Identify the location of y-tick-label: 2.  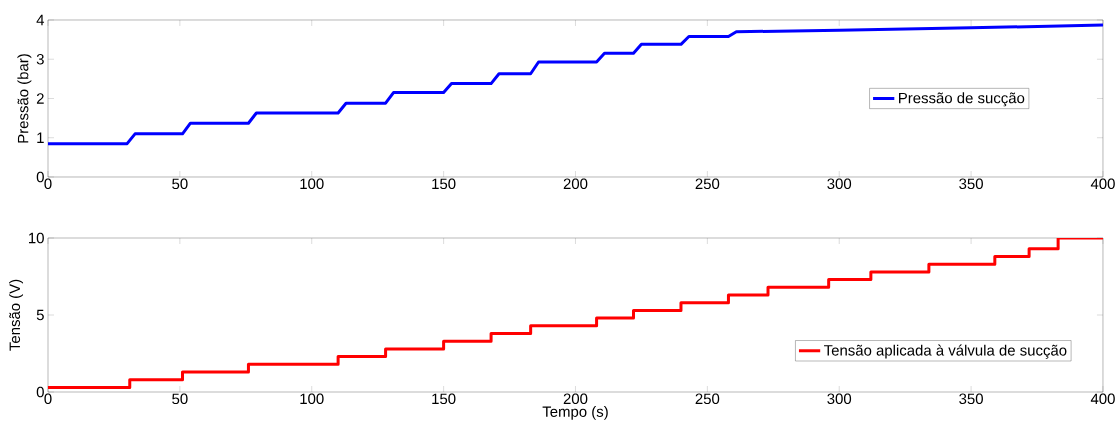
(40, 98).